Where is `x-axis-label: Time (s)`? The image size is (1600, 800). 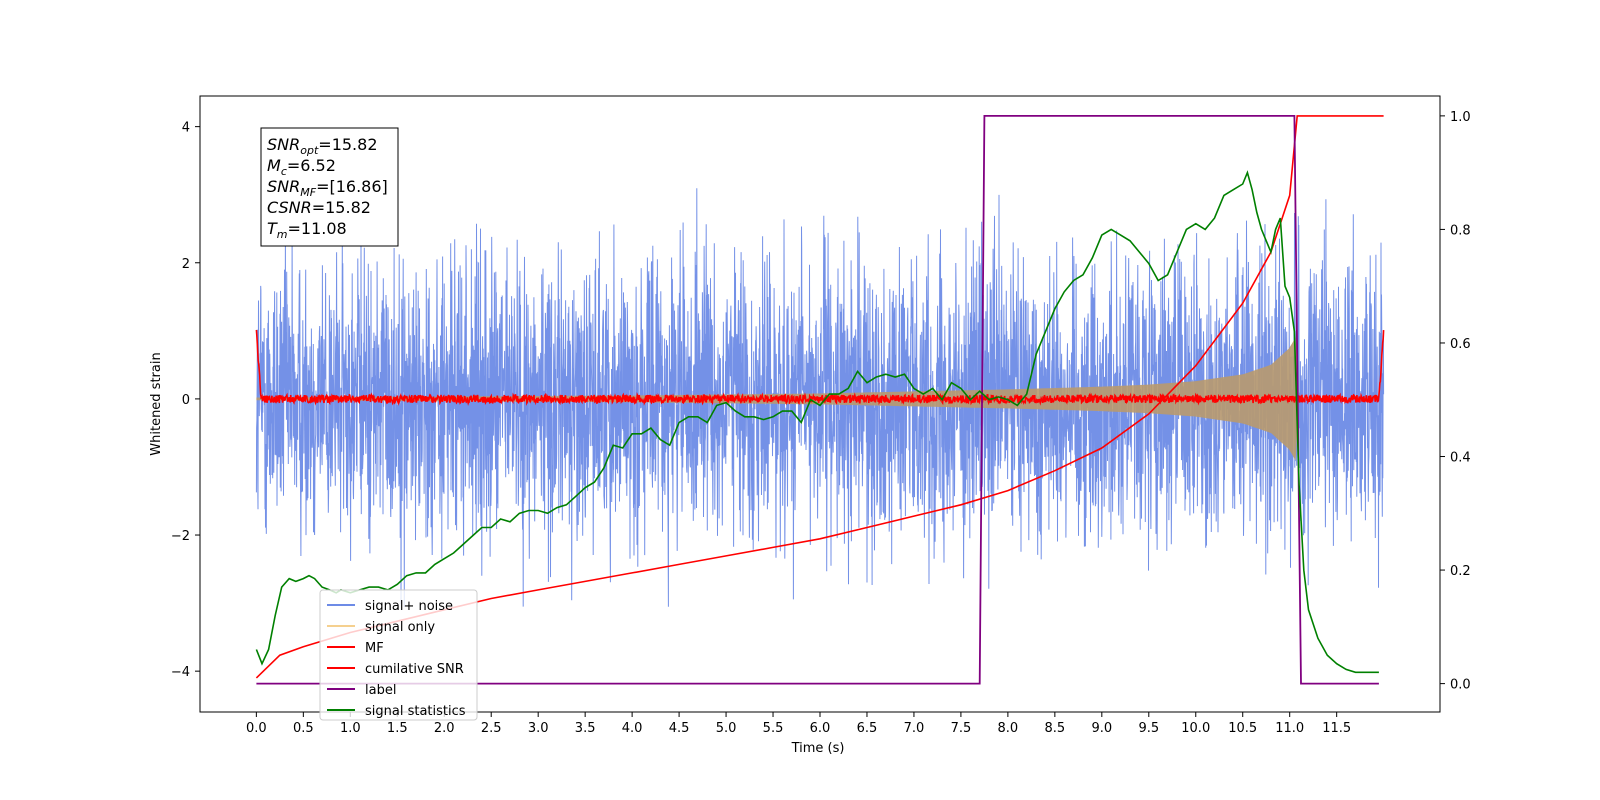
x-axis-label: Time (s) is located at coordinates (818, 748).